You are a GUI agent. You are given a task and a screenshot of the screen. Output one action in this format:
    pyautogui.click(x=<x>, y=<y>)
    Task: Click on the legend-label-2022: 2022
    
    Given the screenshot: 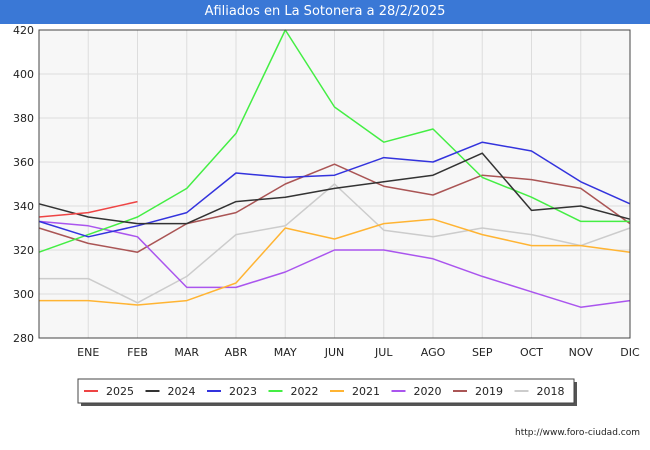 What is the action you would take?
    pyautogui.click(x=305, y=391)
    